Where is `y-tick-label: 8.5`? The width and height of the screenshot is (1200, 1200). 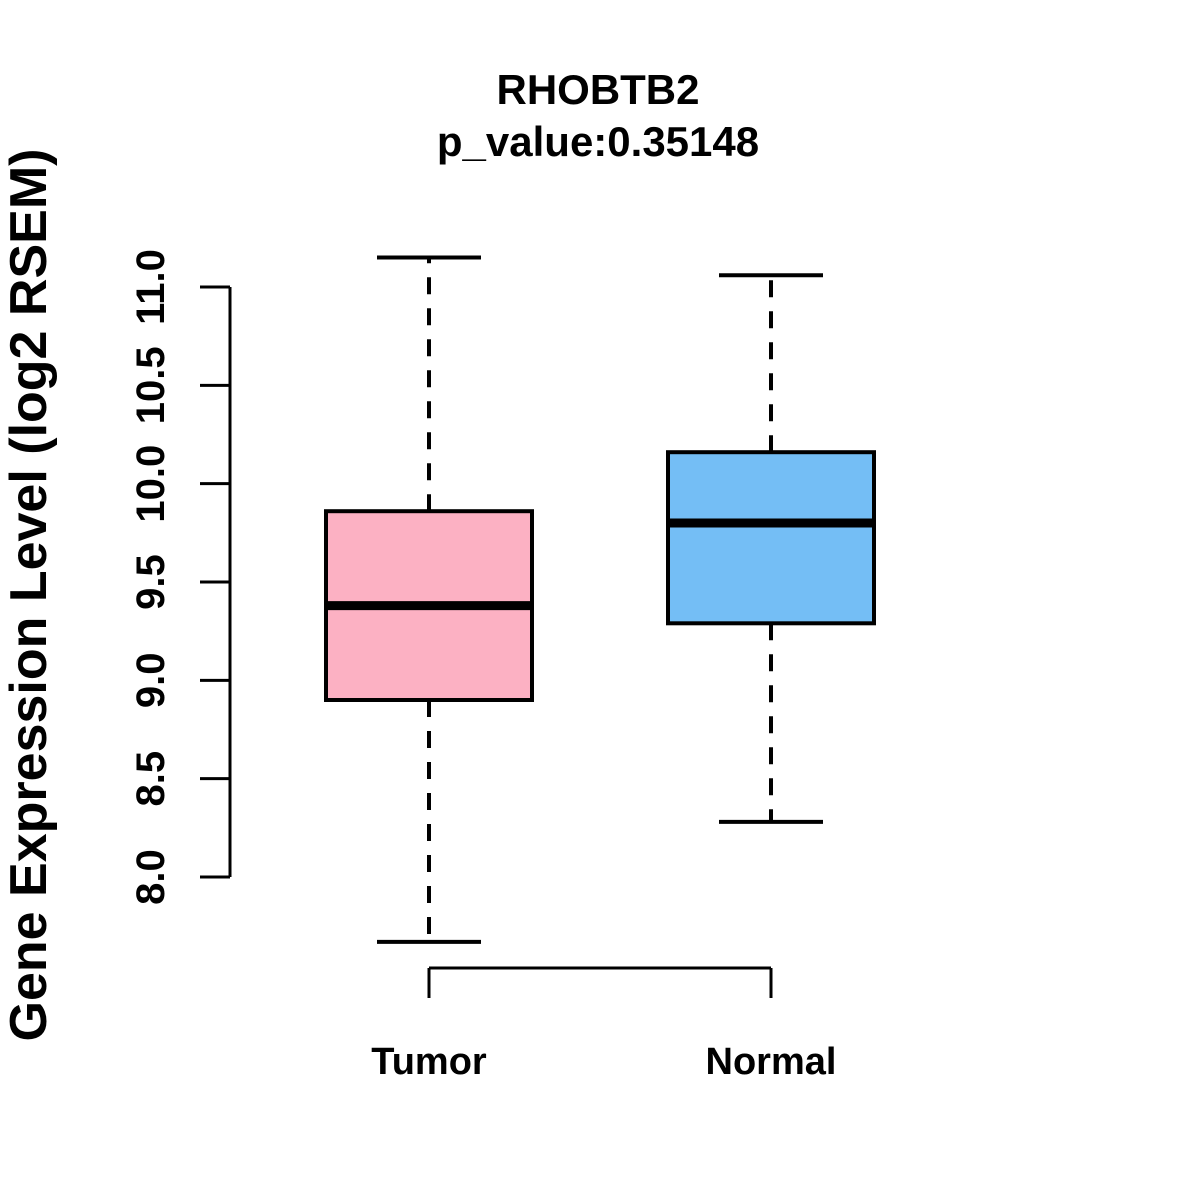 y-tick-label: 8.5 is located at coordinates (151, 779).